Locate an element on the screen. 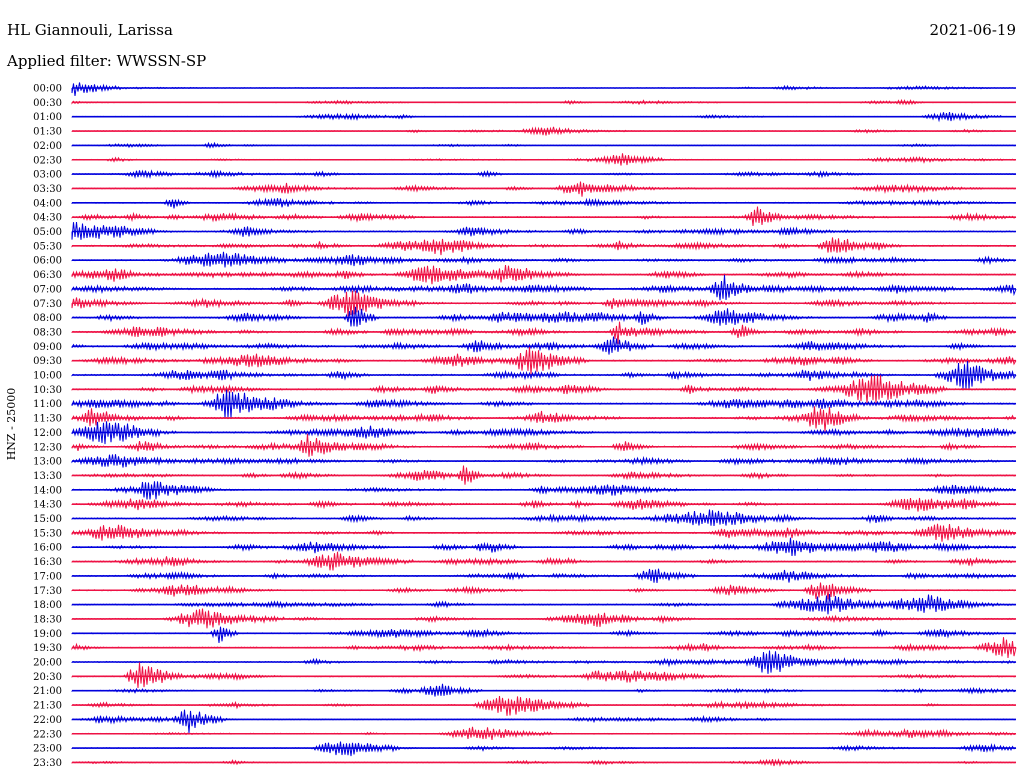  row-time-label: 06:30 is located at coordinates (47, 275).